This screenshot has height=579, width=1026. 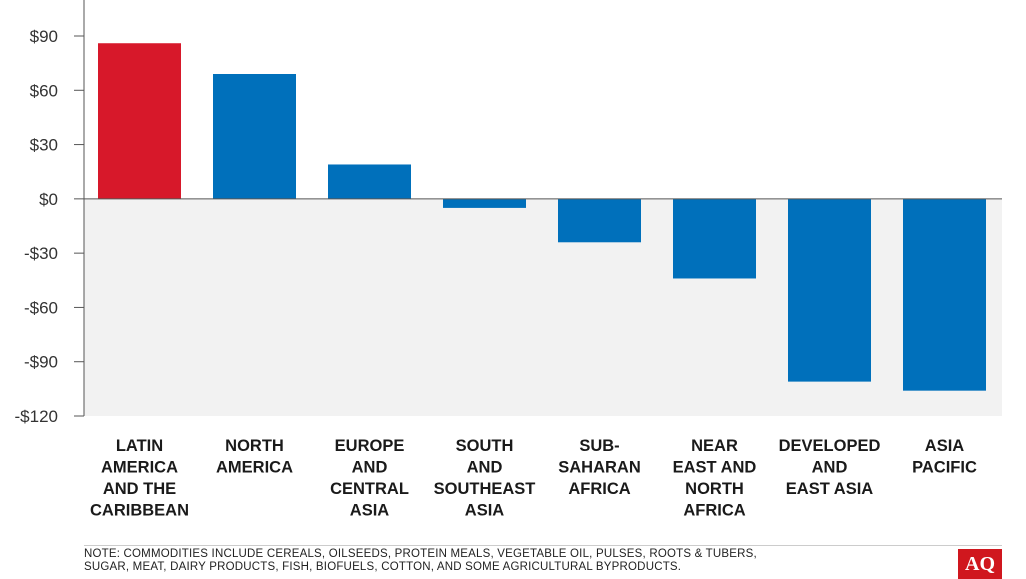 I want to click on aq-logo: AQ, so click(x=980, y=564).